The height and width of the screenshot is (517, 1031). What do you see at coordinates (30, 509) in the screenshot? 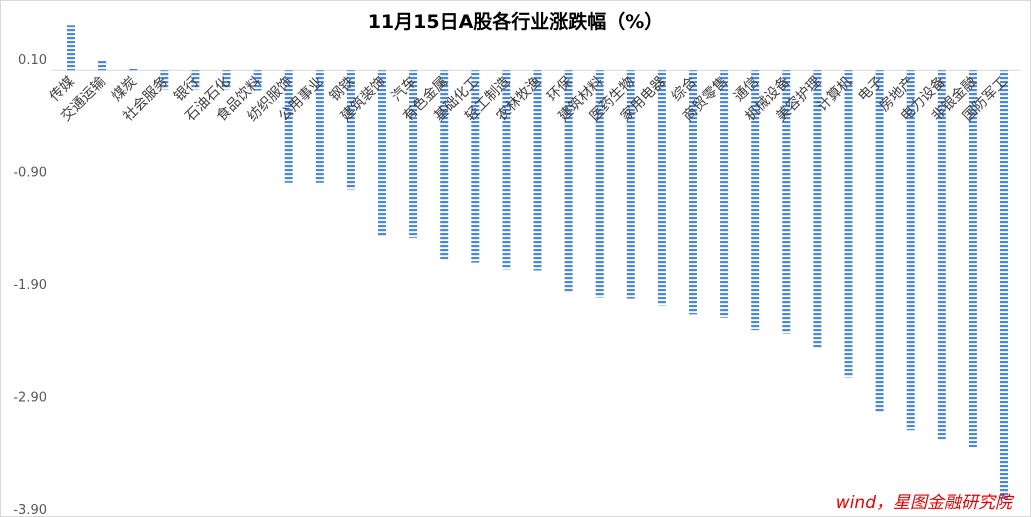
I see `y-tick-label: -3.90` at bounding box center [30, 509].